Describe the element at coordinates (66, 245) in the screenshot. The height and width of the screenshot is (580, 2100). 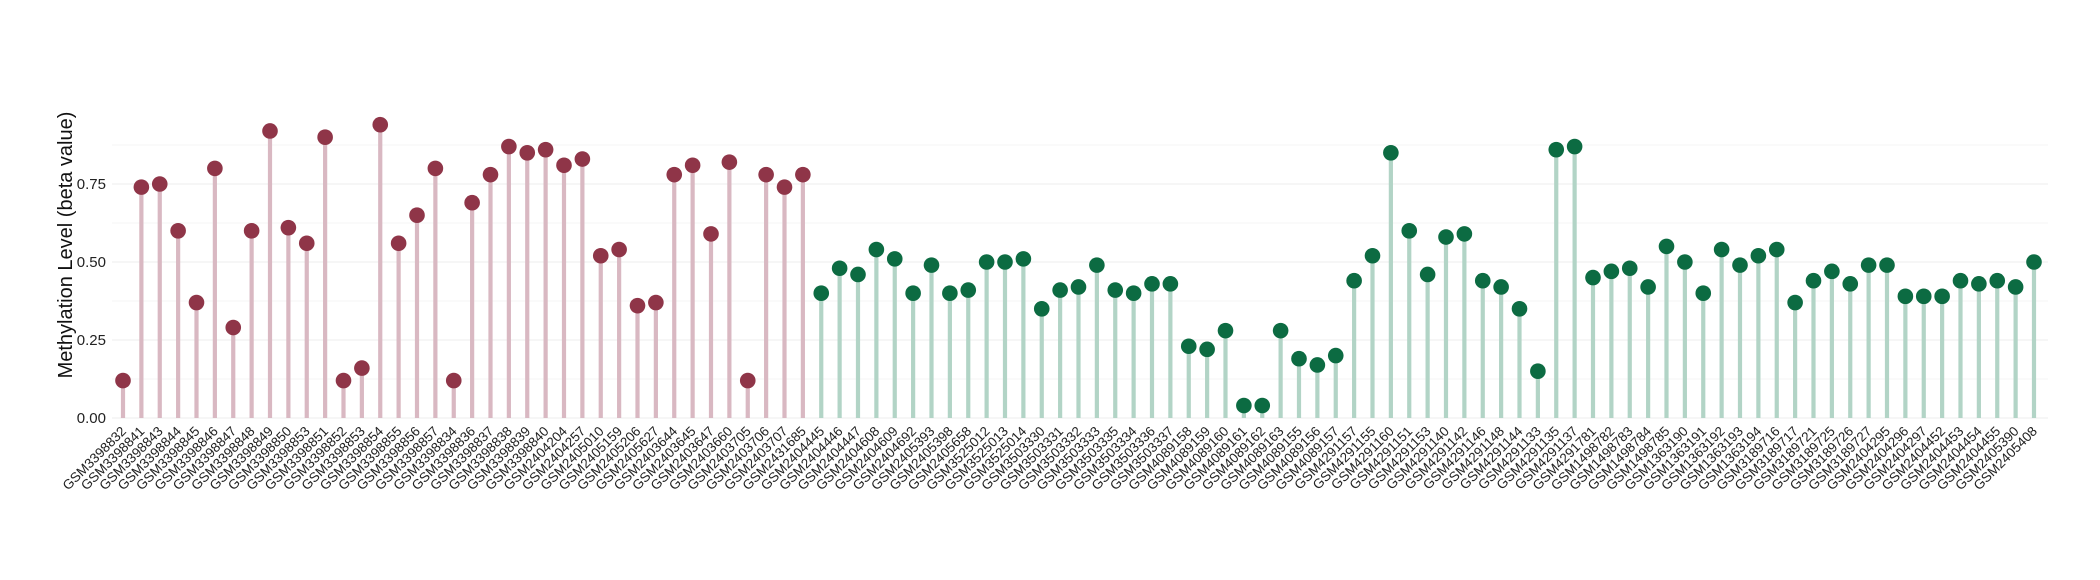
I see `y-axis-label: Methylation Level (beta value)` at that location.